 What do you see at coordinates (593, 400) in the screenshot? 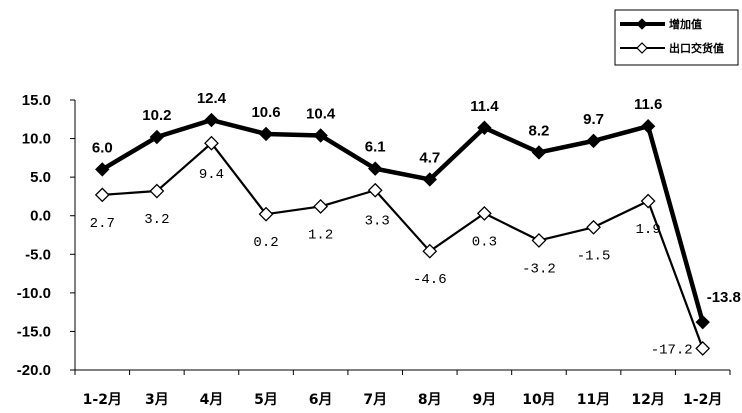
I see `x-tick-label: 11月` at bounding box center [593, 400].